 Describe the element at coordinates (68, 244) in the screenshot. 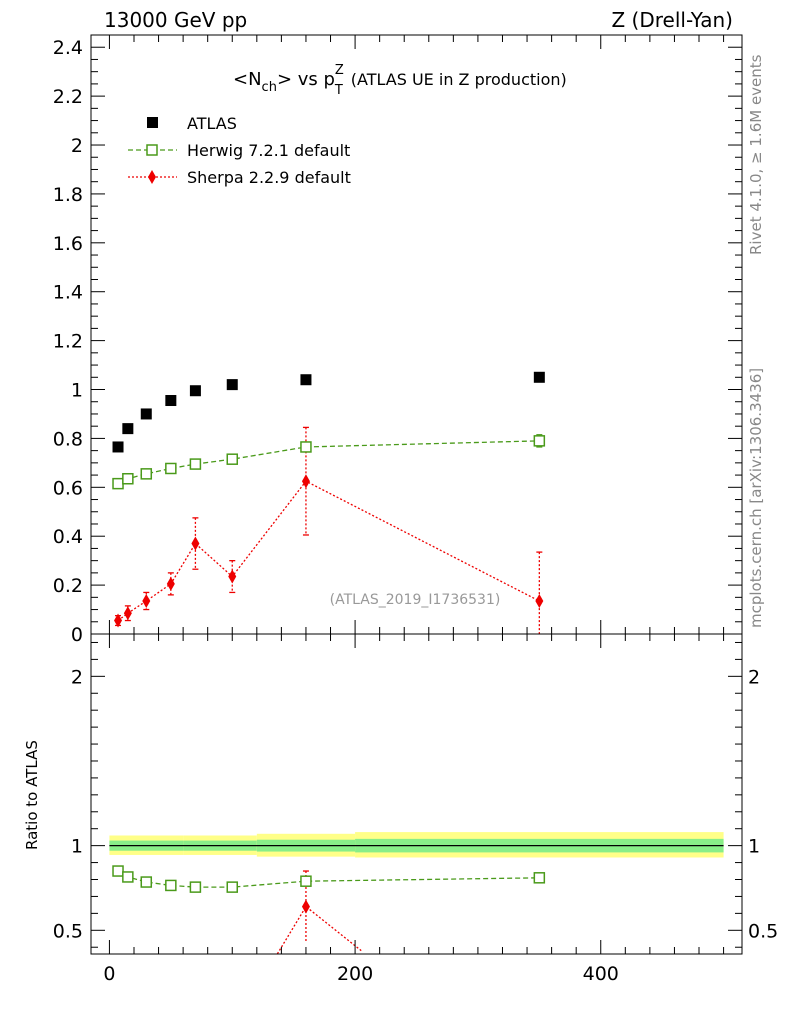

I see `y-tick-label: 1.6` at that location.